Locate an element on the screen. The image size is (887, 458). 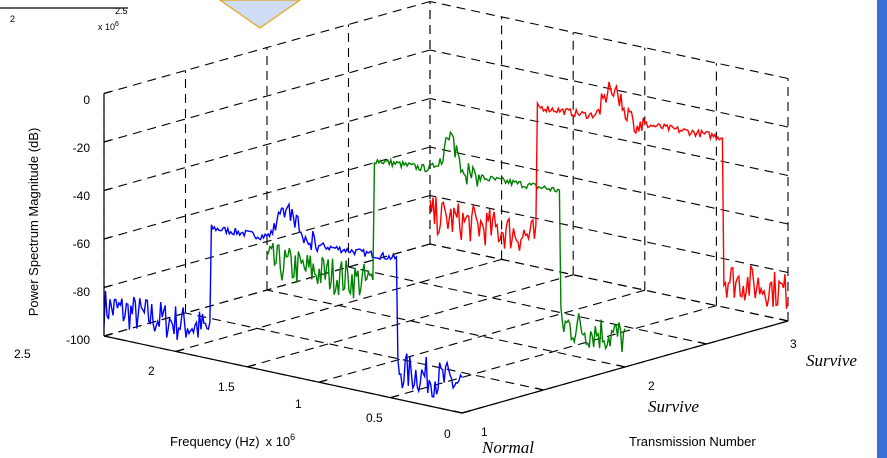
y-tick-labels: 1 2 3 is located at coordinates (639, 388).